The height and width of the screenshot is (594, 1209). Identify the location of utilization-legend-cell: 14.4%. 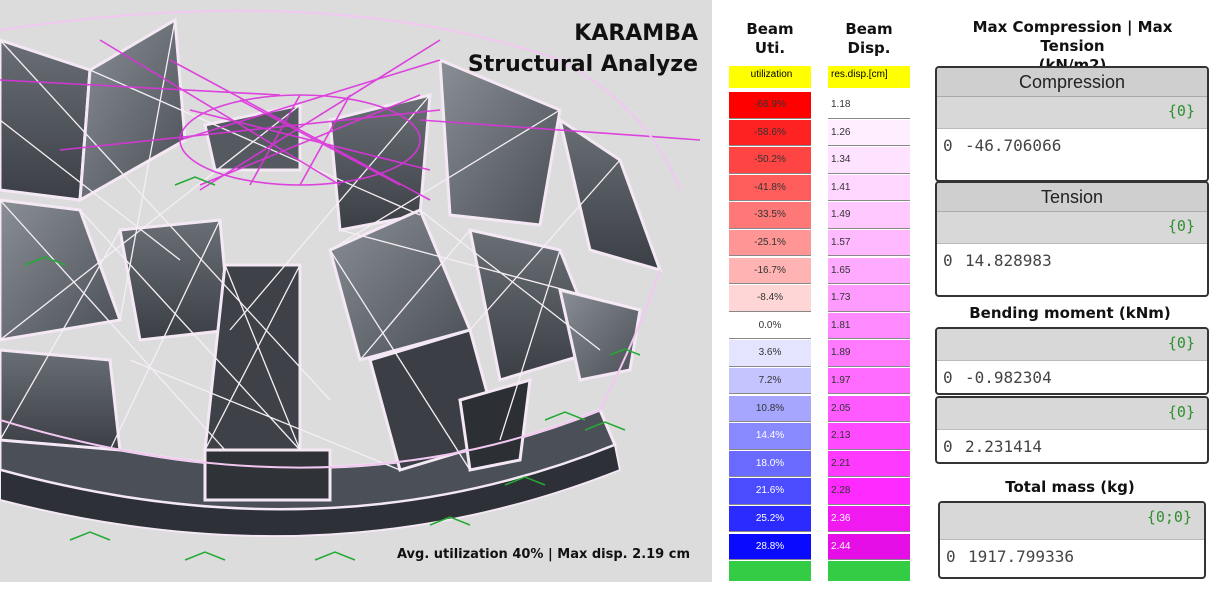
(770, 436).